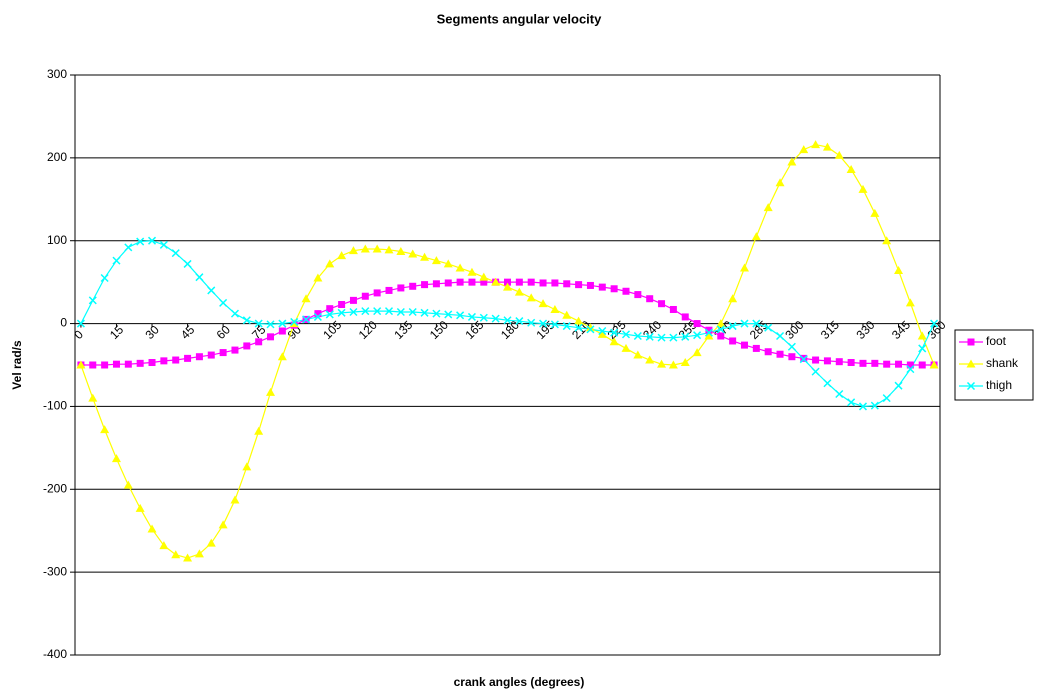 This screenshot has height=690, width=1039. I want to click on y-tick-label: 300, so click(57, 74).